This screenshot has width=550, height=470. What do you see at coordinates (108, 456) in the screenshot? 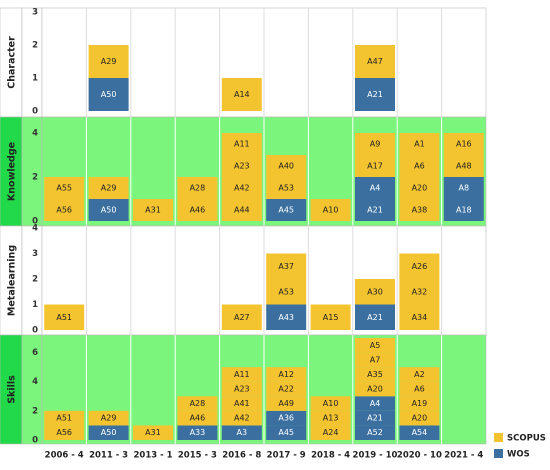
I see `x-tick-label: 2011 - 3` at bounding box center [108, 456].